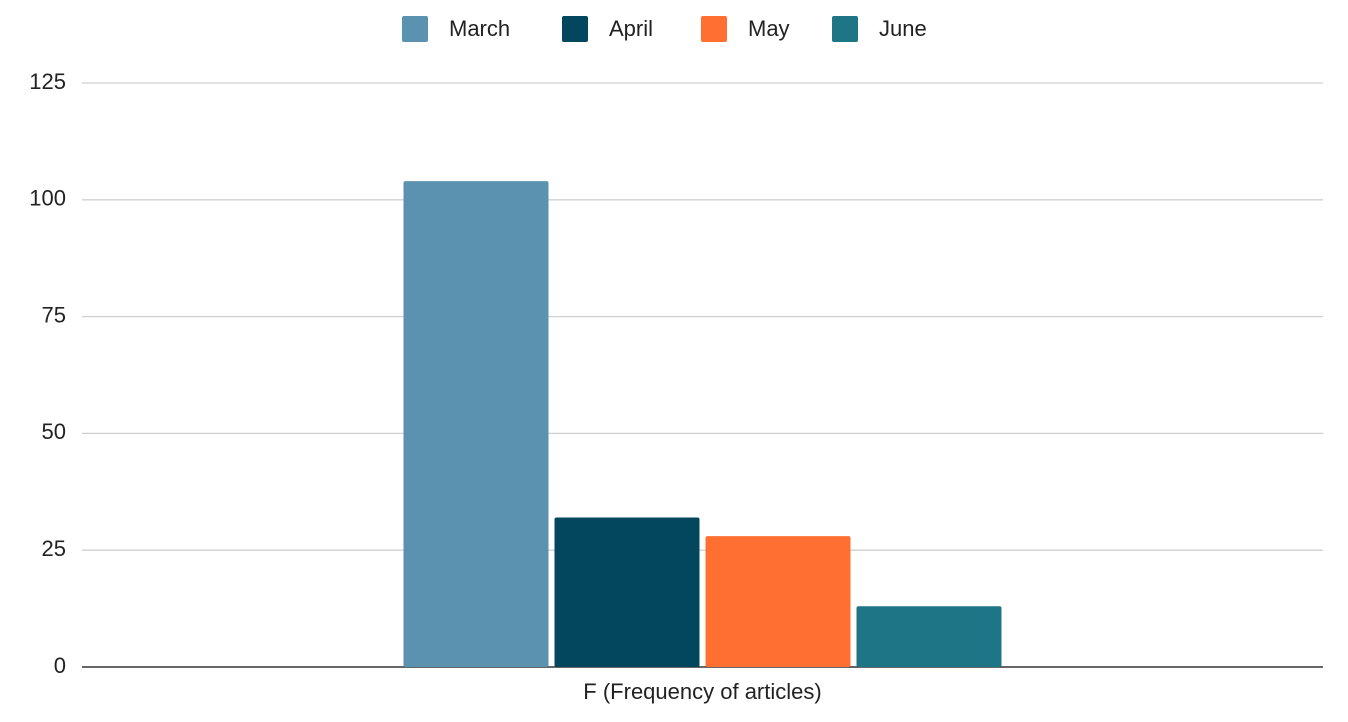  I want to click on legend-label: May, so click(769, 28).